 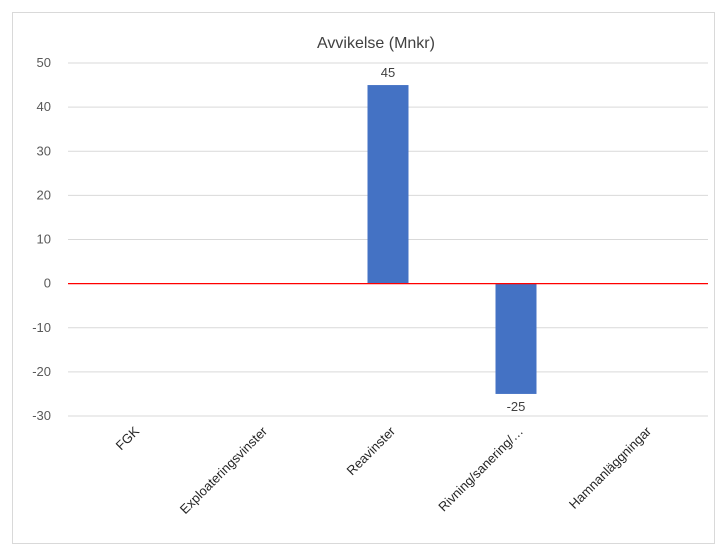 What do you see at coordinates (44, 62) in the screenshot?
I see `y-tick-label: 50` at bounding box center [44, 62].